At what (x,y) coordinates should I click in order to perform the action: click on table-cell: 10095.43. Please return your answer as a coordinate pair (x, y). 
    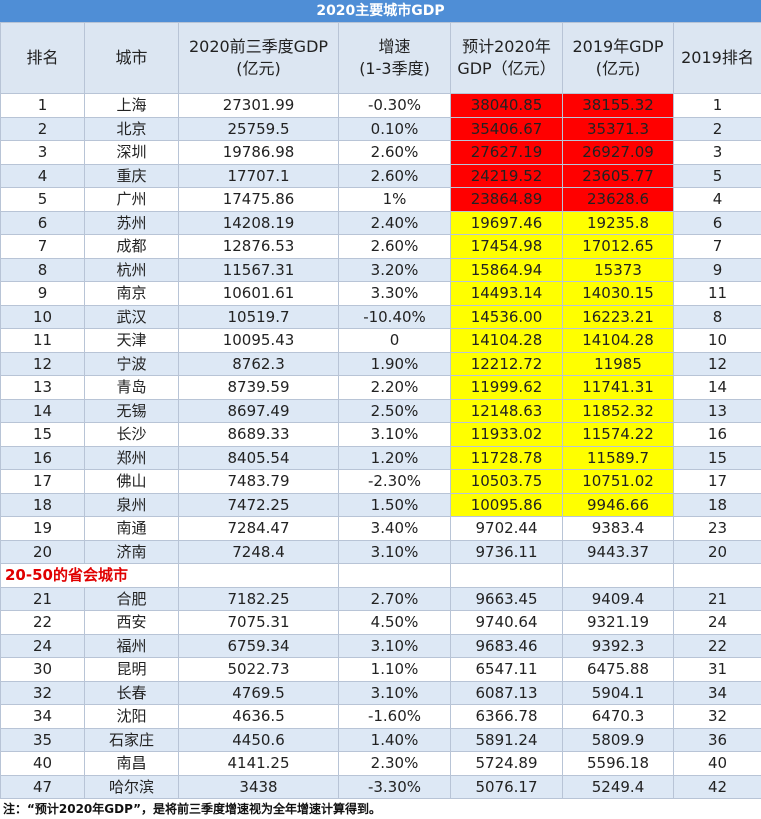
    Looking at the image, I should click on (258, 340).